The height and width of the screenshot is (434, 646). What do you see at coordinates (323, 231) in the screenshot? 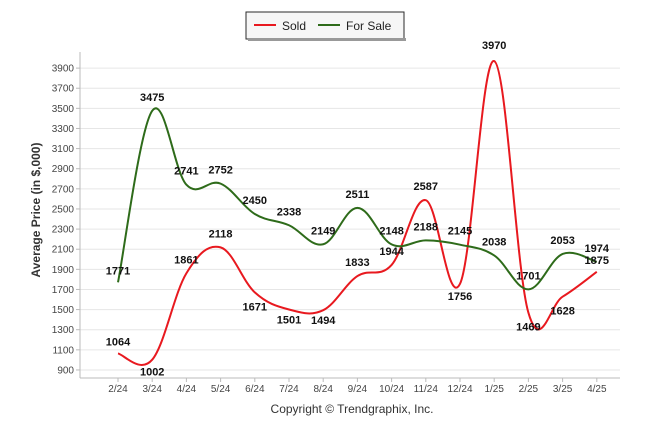
I see `data-label-for-sale: 2149` at bounding box center [323, 231].